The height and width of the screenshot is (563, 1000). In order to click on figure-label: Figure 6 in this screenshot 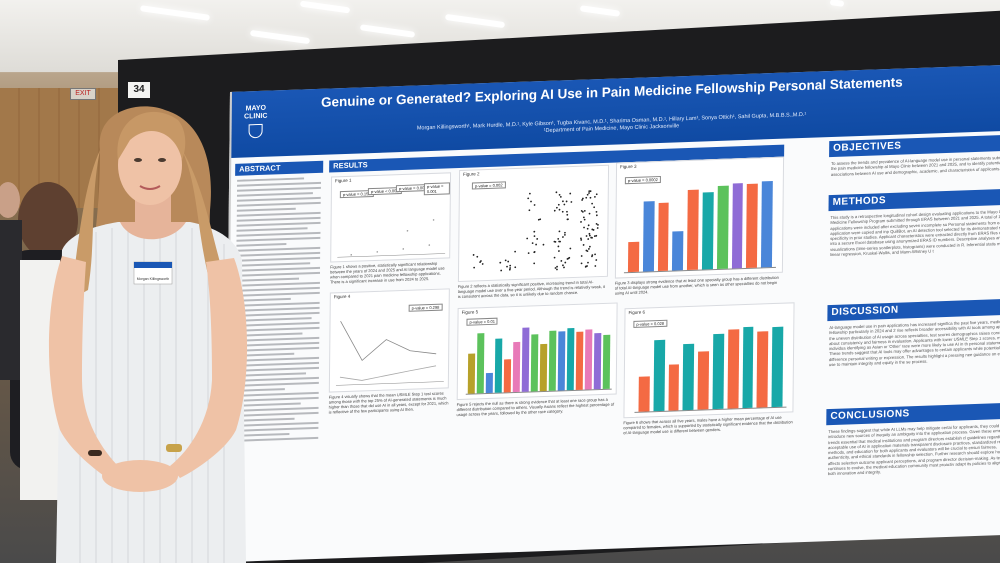, I will do `click(637, 312)`.